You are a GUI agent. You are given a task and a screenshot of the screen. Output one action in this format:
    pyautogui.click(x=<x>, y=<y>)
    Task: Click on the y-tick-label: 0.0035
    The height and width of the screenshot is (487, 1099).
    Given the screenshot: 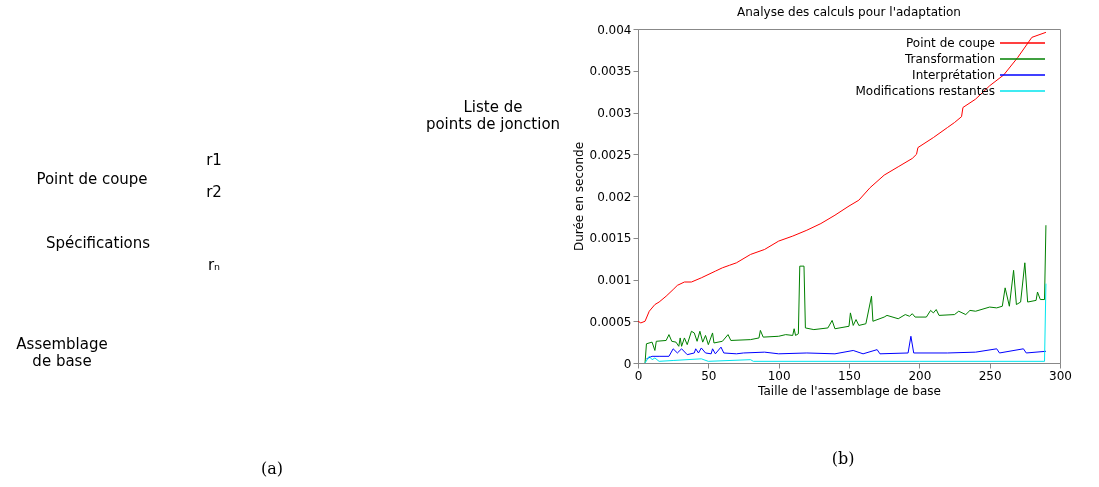 What is the action you would take?
    pyautogui.click(x=610, y=71)
    